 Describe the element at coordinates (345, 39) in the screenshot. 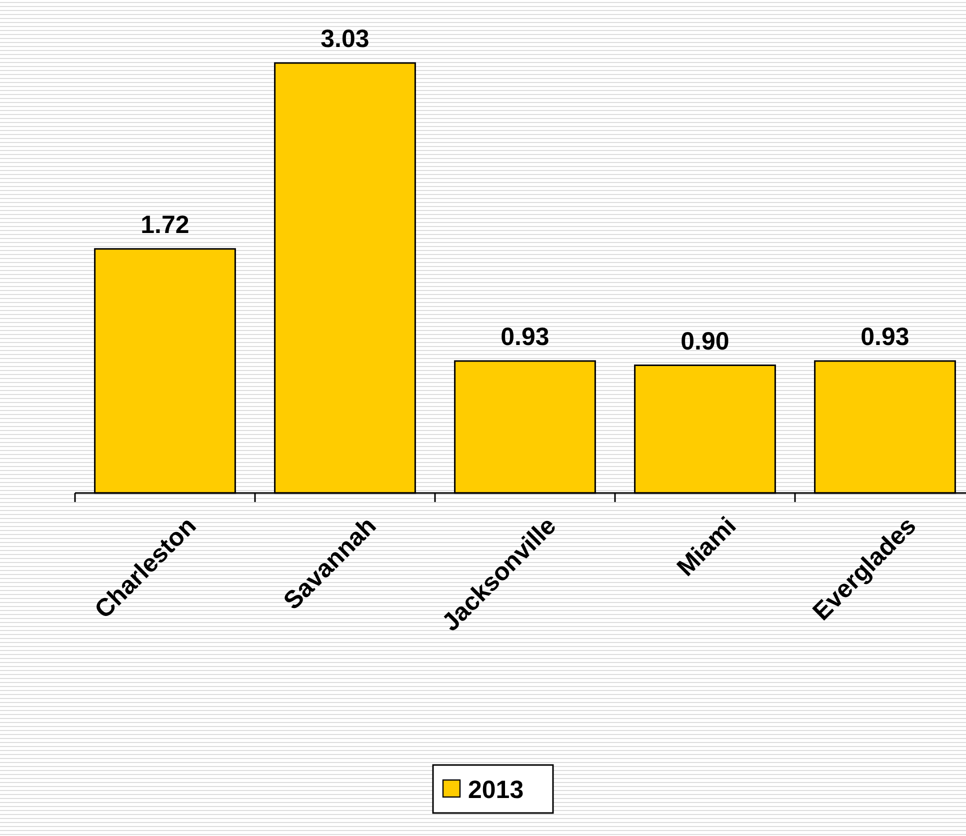

I see `data-label: 3.03` at that location.